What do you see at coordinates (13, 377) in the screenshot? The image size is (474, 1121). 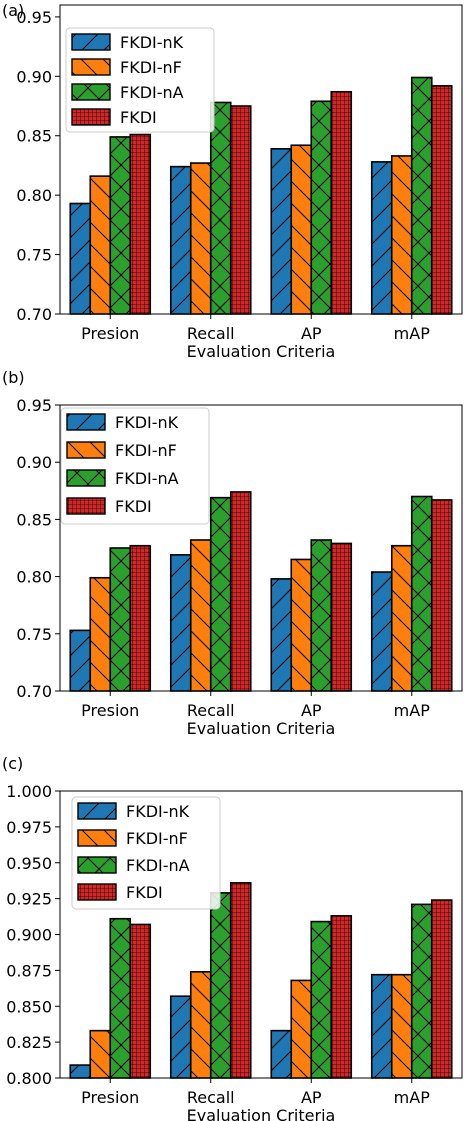 I see `panel-label: (b)` at bounding box center [13, 377].